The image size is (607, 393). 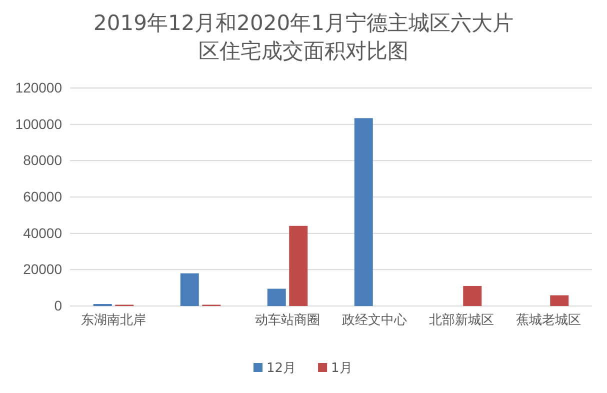 I want to click on chart-title: 2019年12月和2020年1月宁德主城区六大片区住宅成交面积对比图, so click(x=304, y=37).